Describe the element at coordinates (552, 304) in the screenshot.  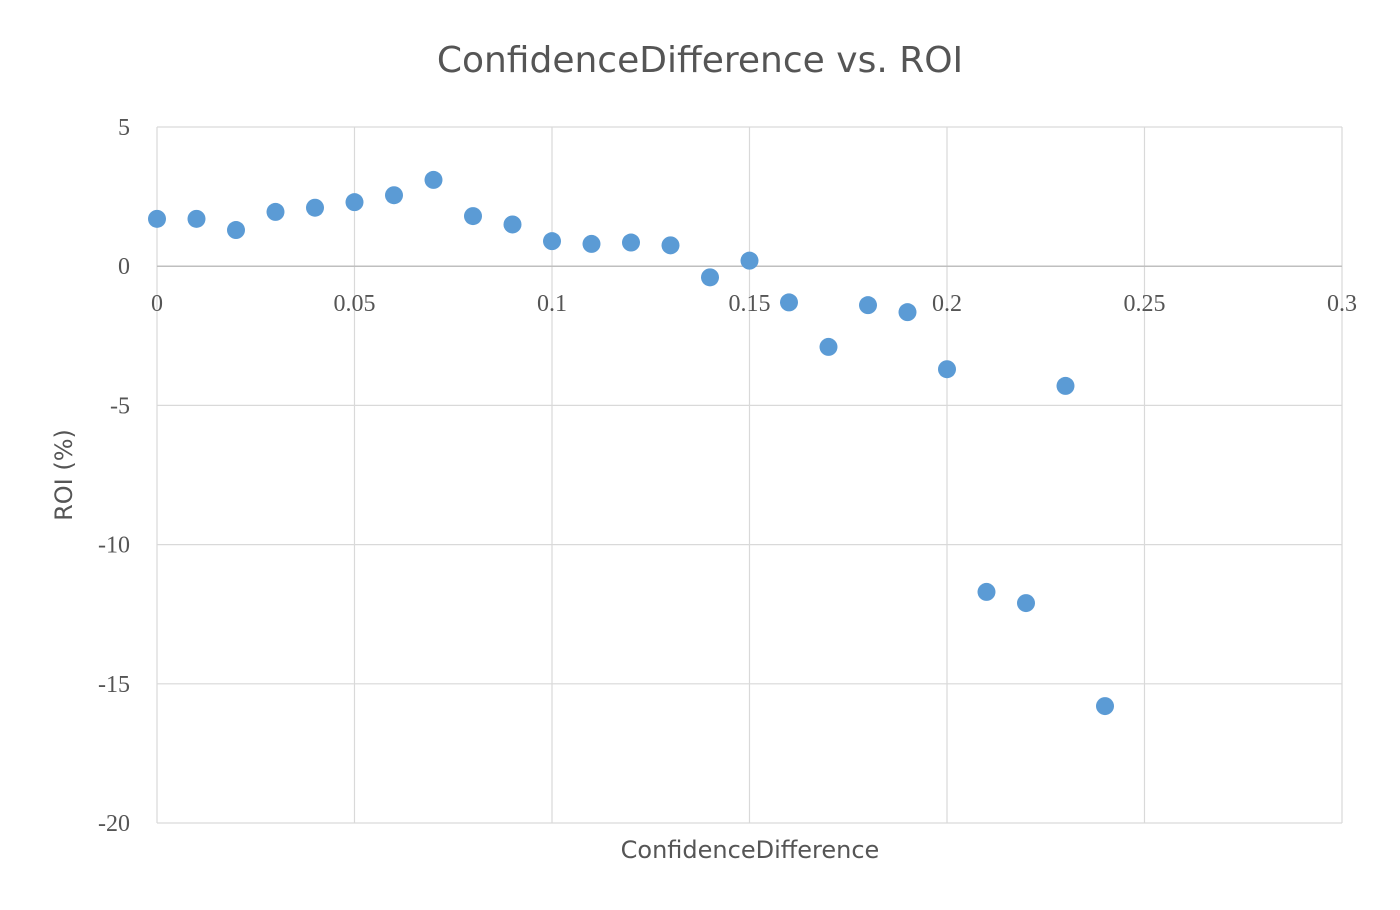
I see `x-tick-label: 0.1` at that location.